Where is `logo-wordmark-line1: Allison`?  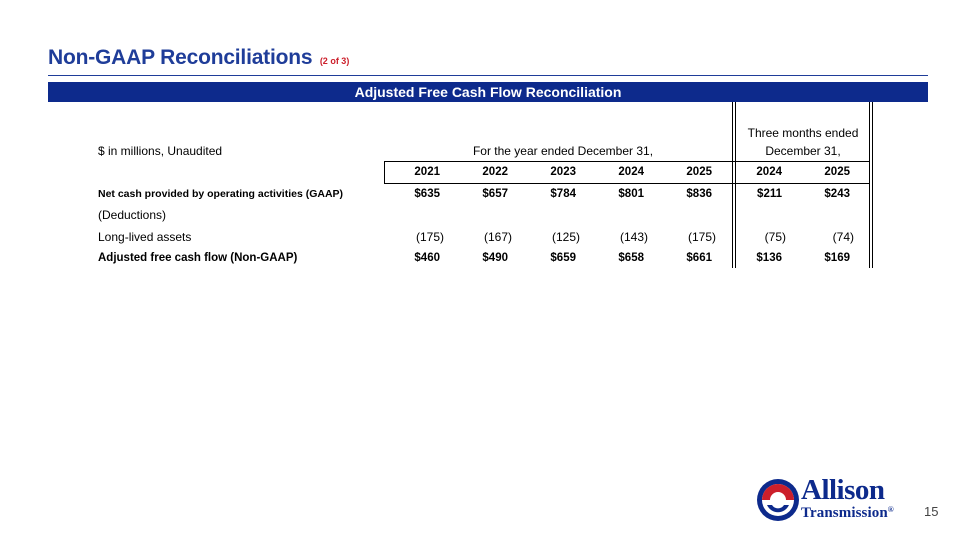
logo-wordmark-line1: Allison is located at coordinates (843, 490).